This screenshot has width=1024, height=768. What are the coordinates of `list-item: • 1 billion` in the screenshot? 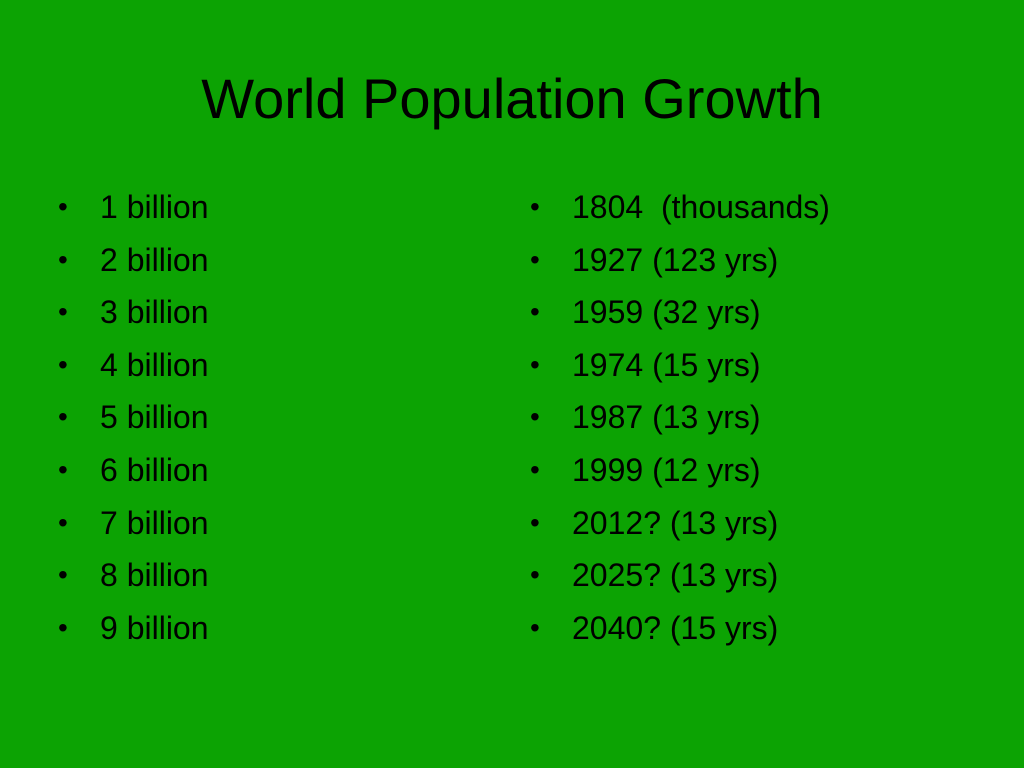 It's located at (268, 210).